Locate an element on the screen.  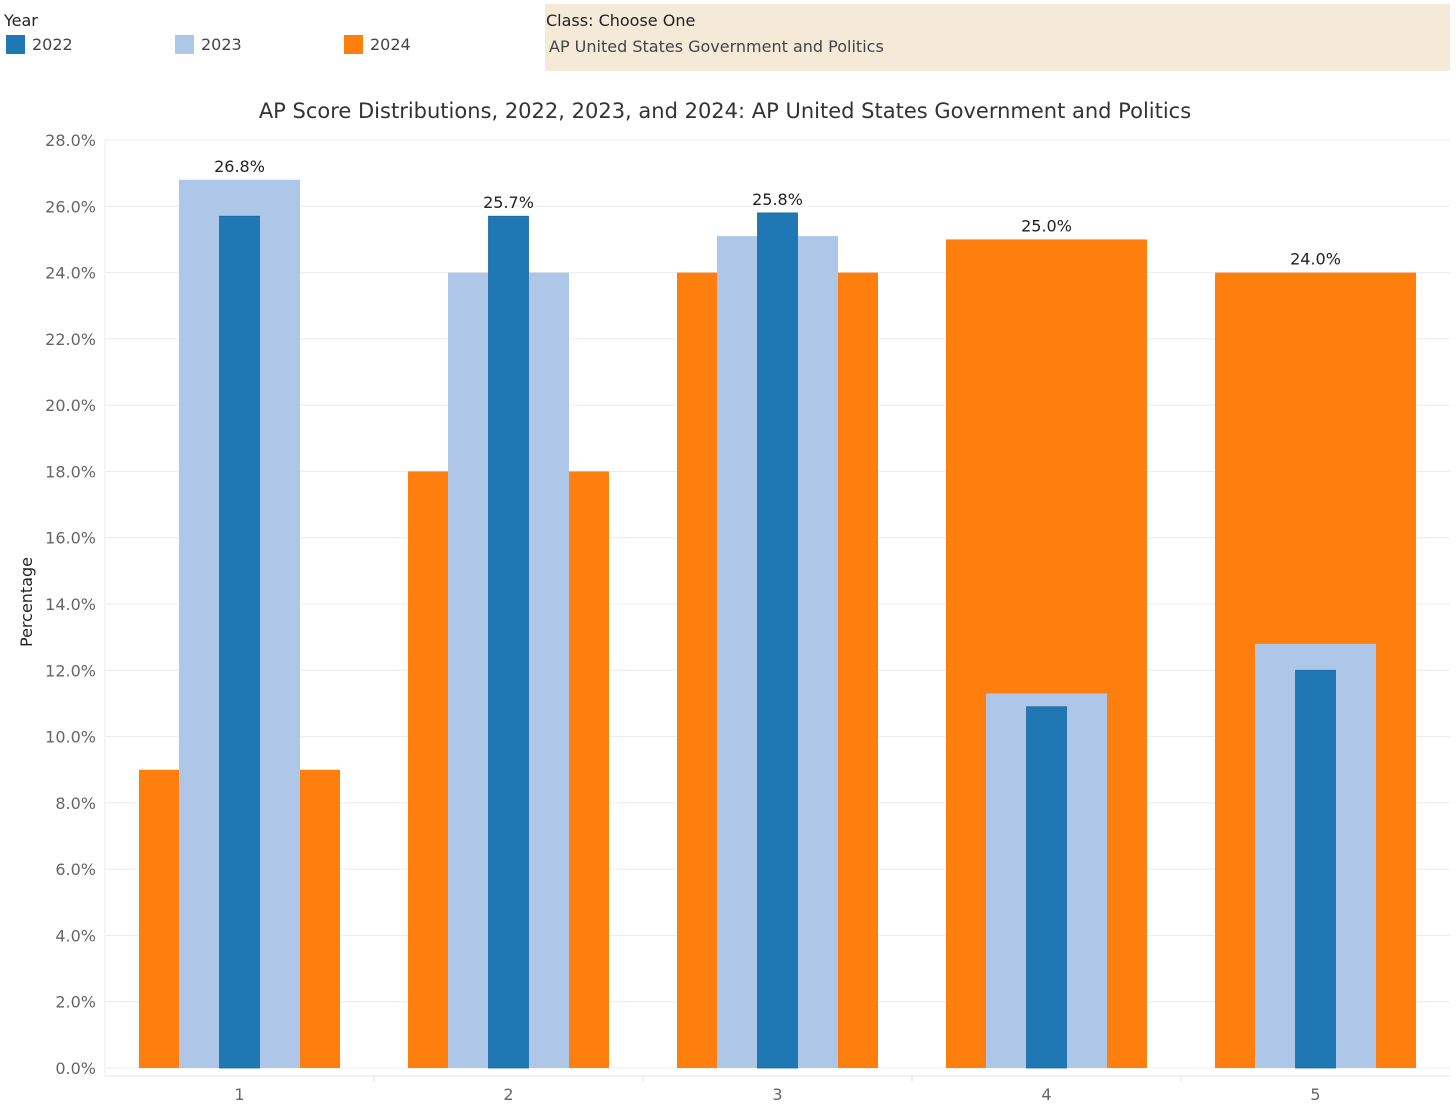
legend-swatch-2022 is located at coordinates (15, 44).